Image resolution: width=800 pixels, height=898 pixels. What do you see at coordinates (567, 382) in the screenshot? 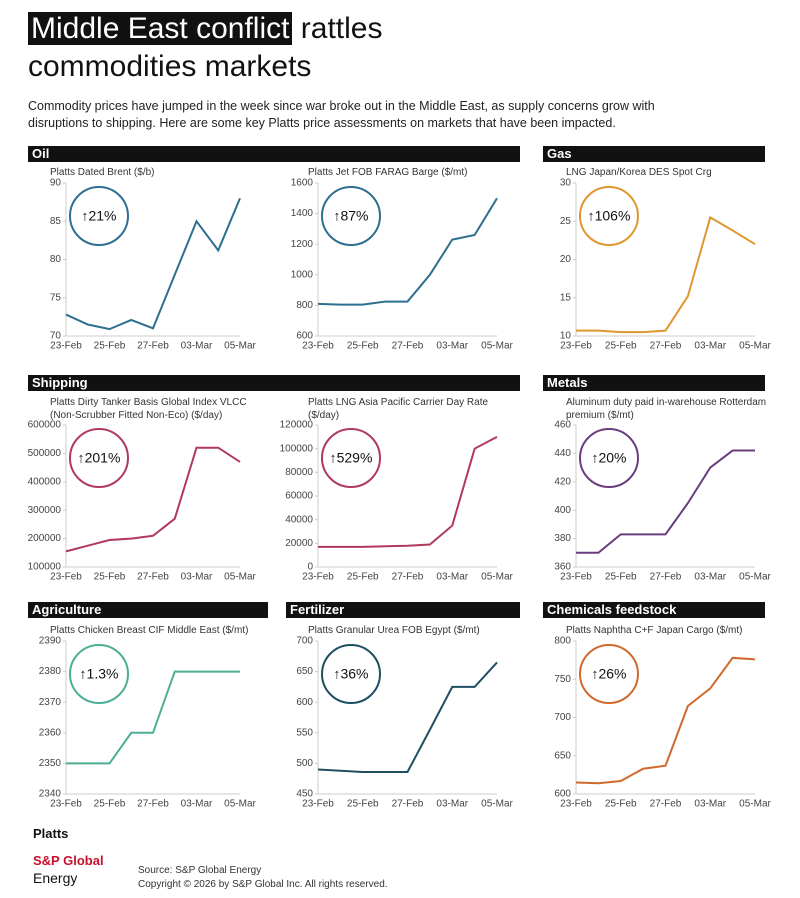
I see `section-title: Metals` at bounding box center [567, 382].